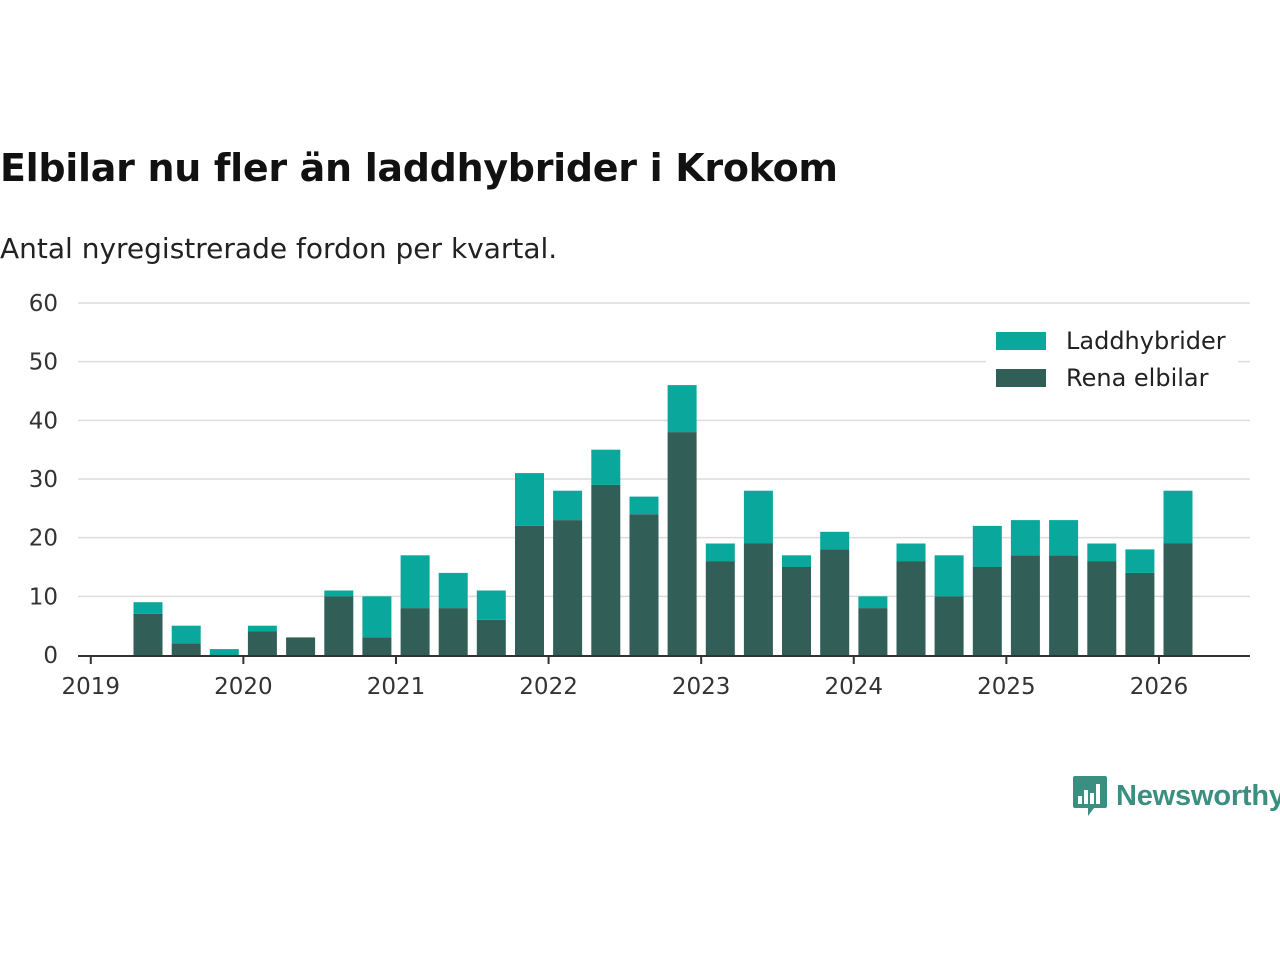  I want to click on legend-swatch-rena-elbilar, so click(1021, 378).